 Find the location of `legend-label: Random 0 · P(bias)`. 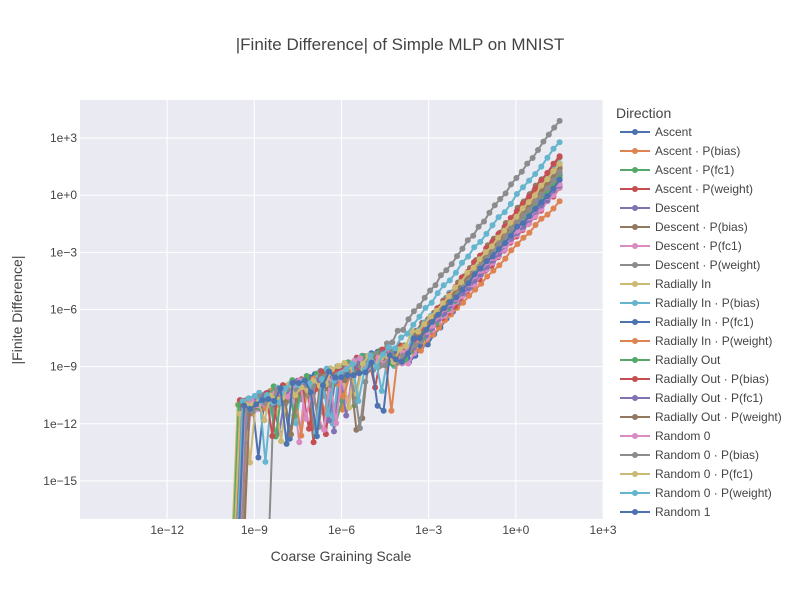

legend-label: Random 0 · P(bias) is located at coordinates (707, 455).